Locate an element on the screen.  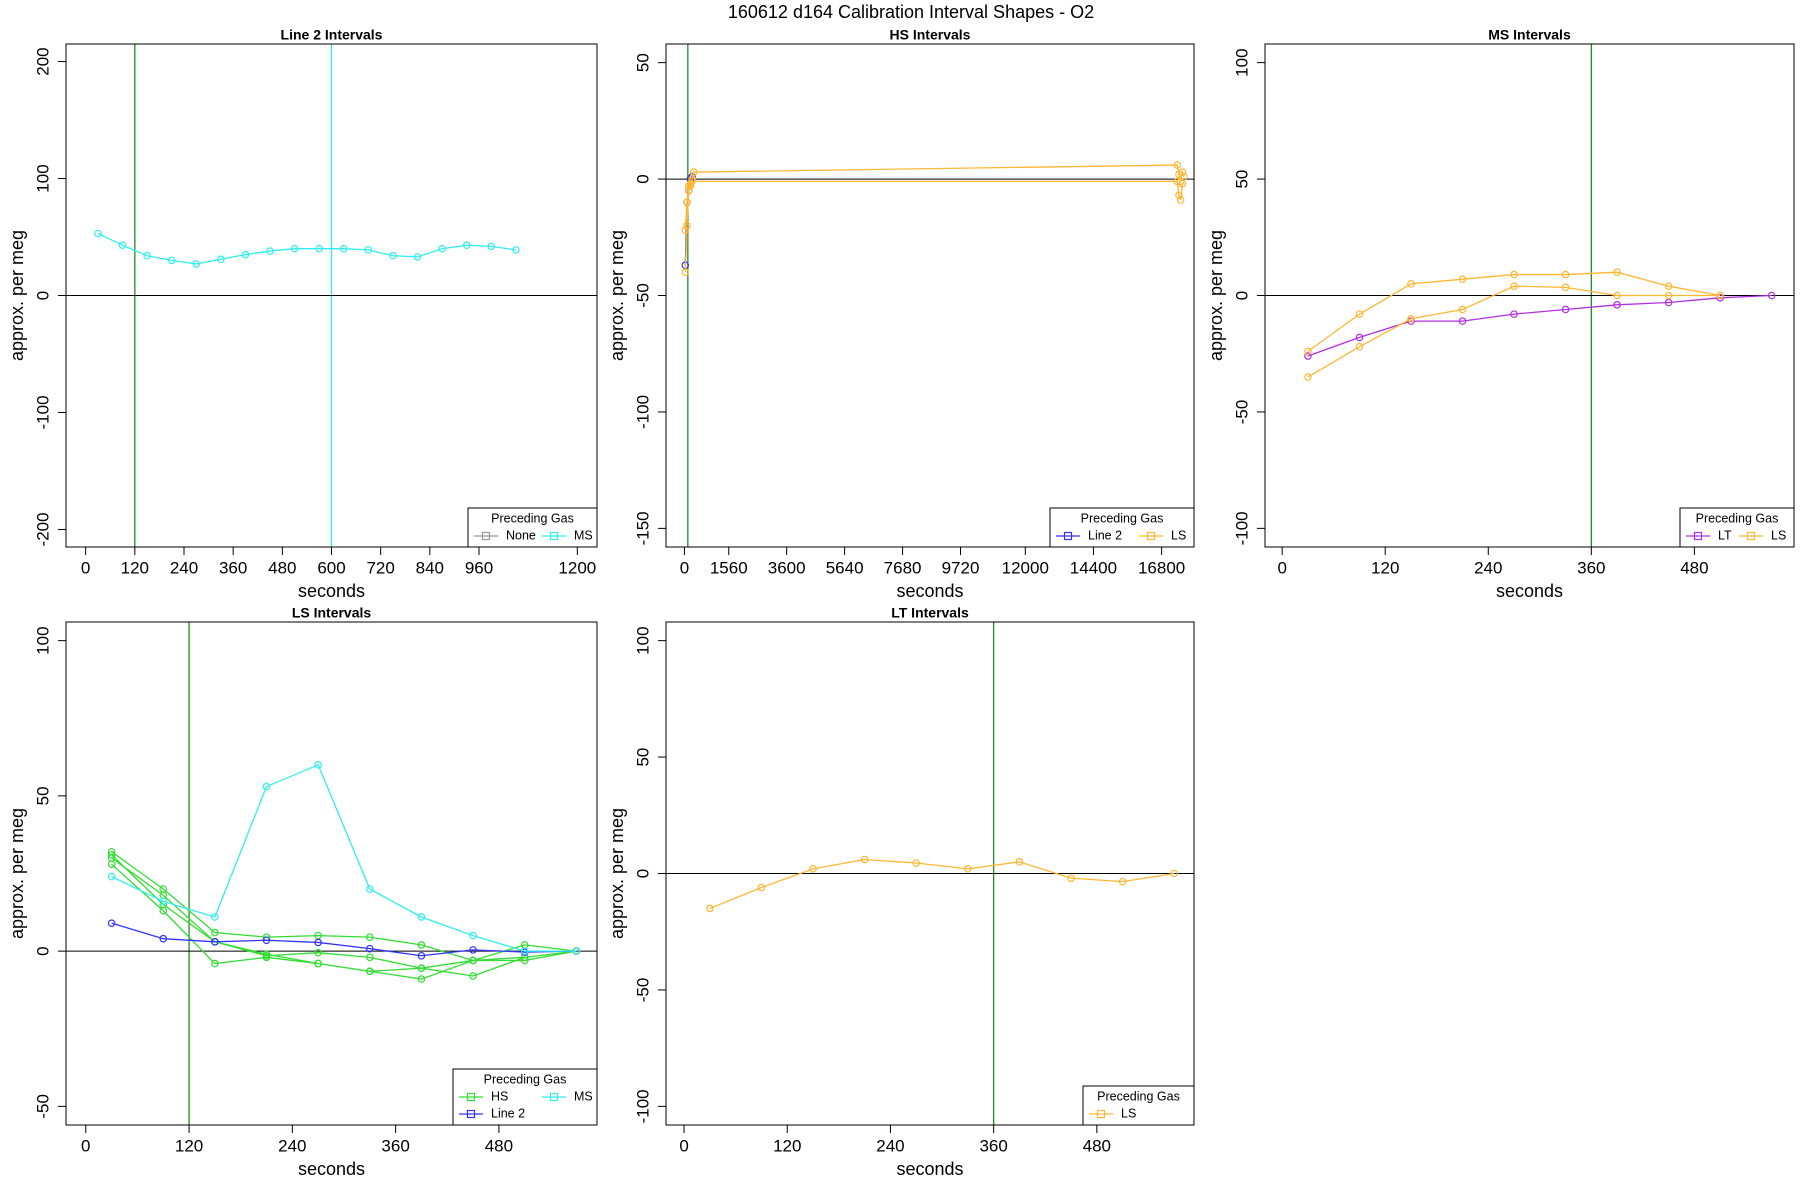
x-tick-label: 7680 is located at coordinates (903, 567).